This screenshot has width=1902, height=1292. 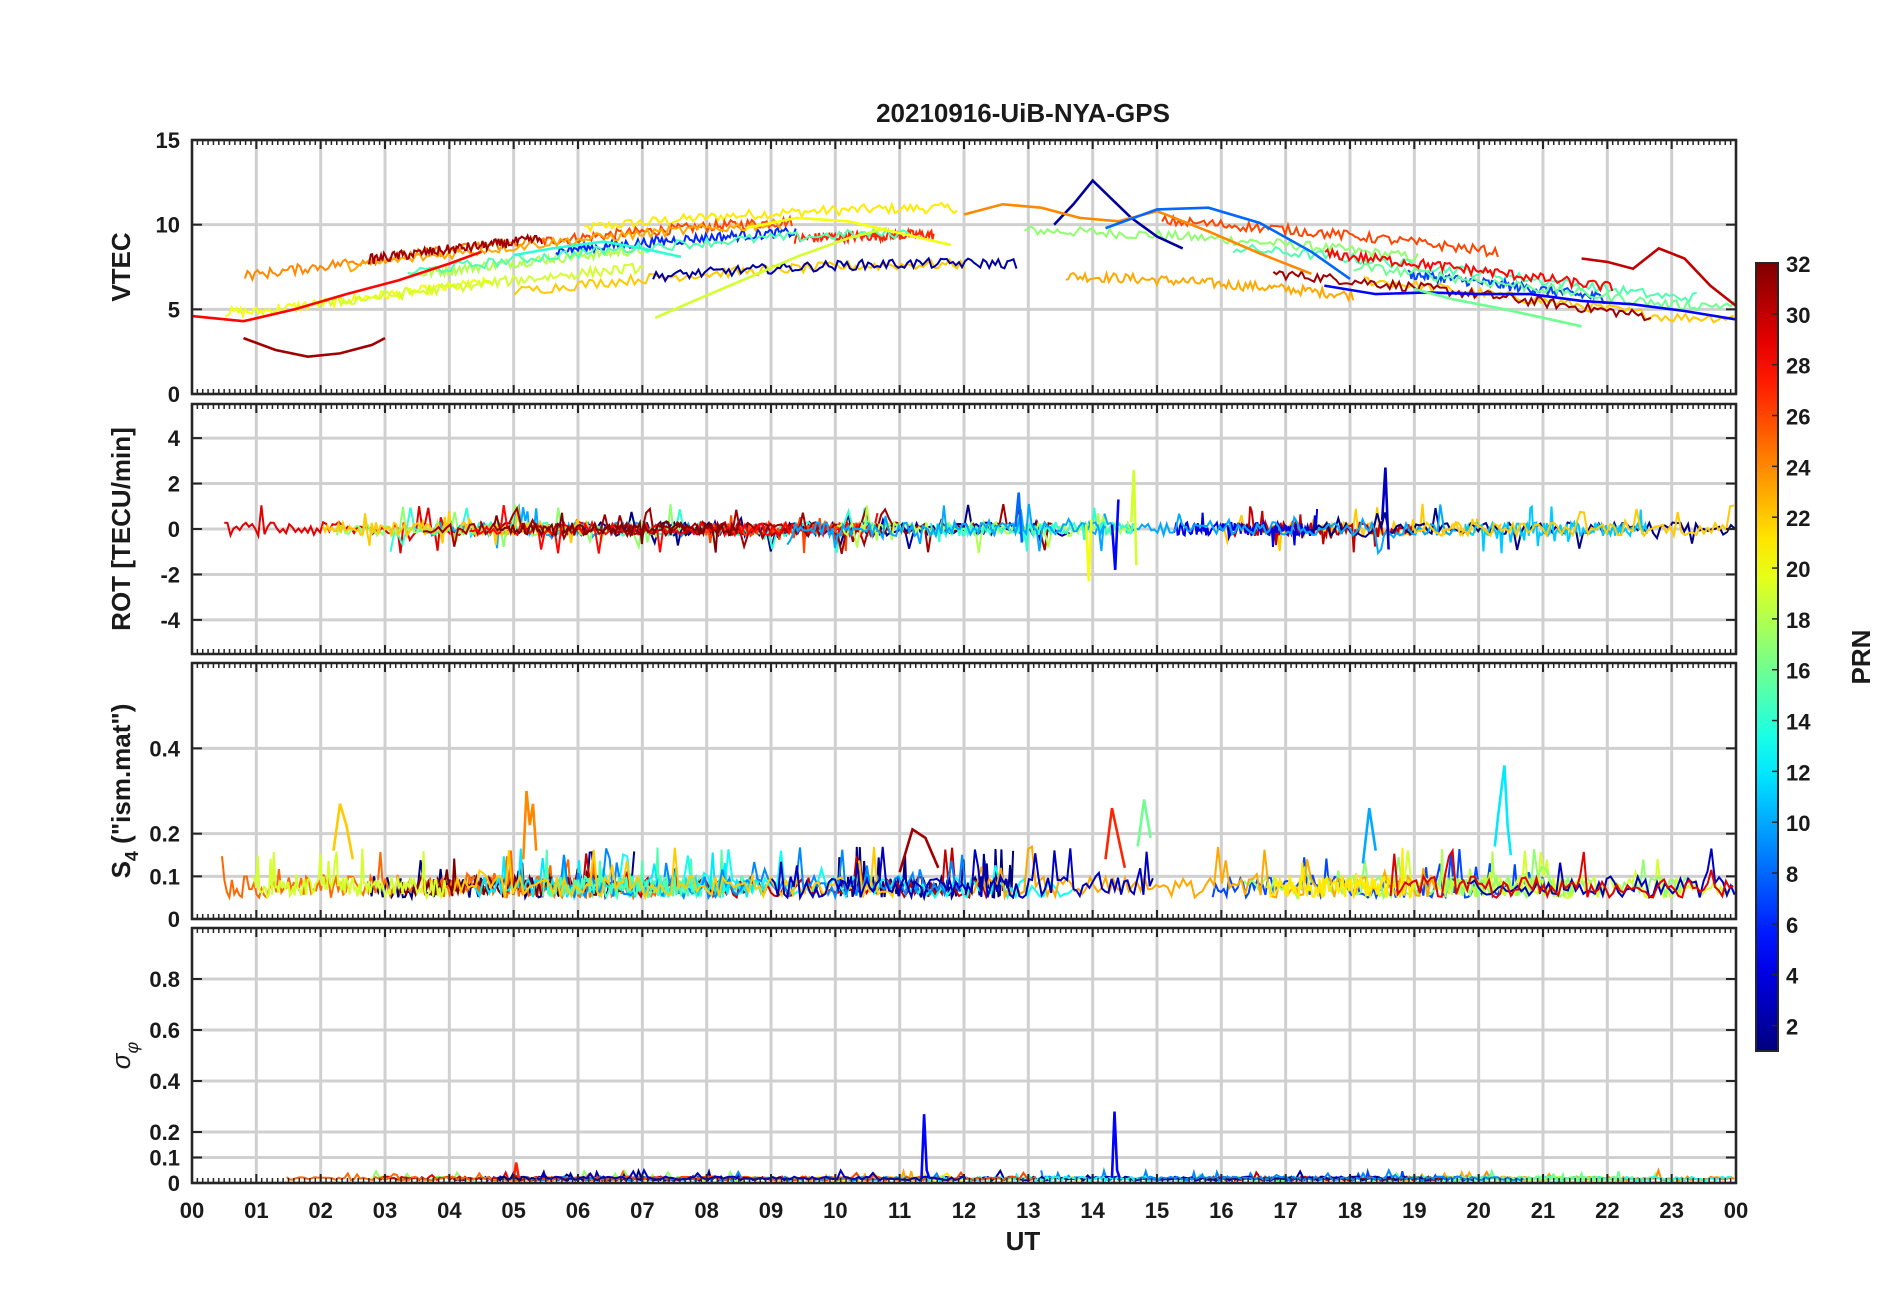 What do you see at coordinates (964, 1210) in the screenshot?
I see `x-tick-label: 12` at bounding box center [964, 1210].